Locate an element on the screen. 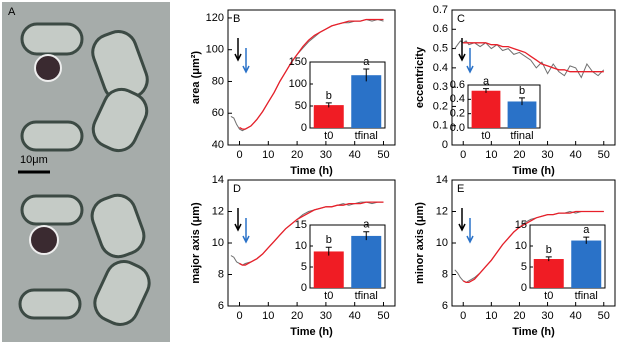  inset-y-tick-label: 50 is located at coordinates (301, 106).